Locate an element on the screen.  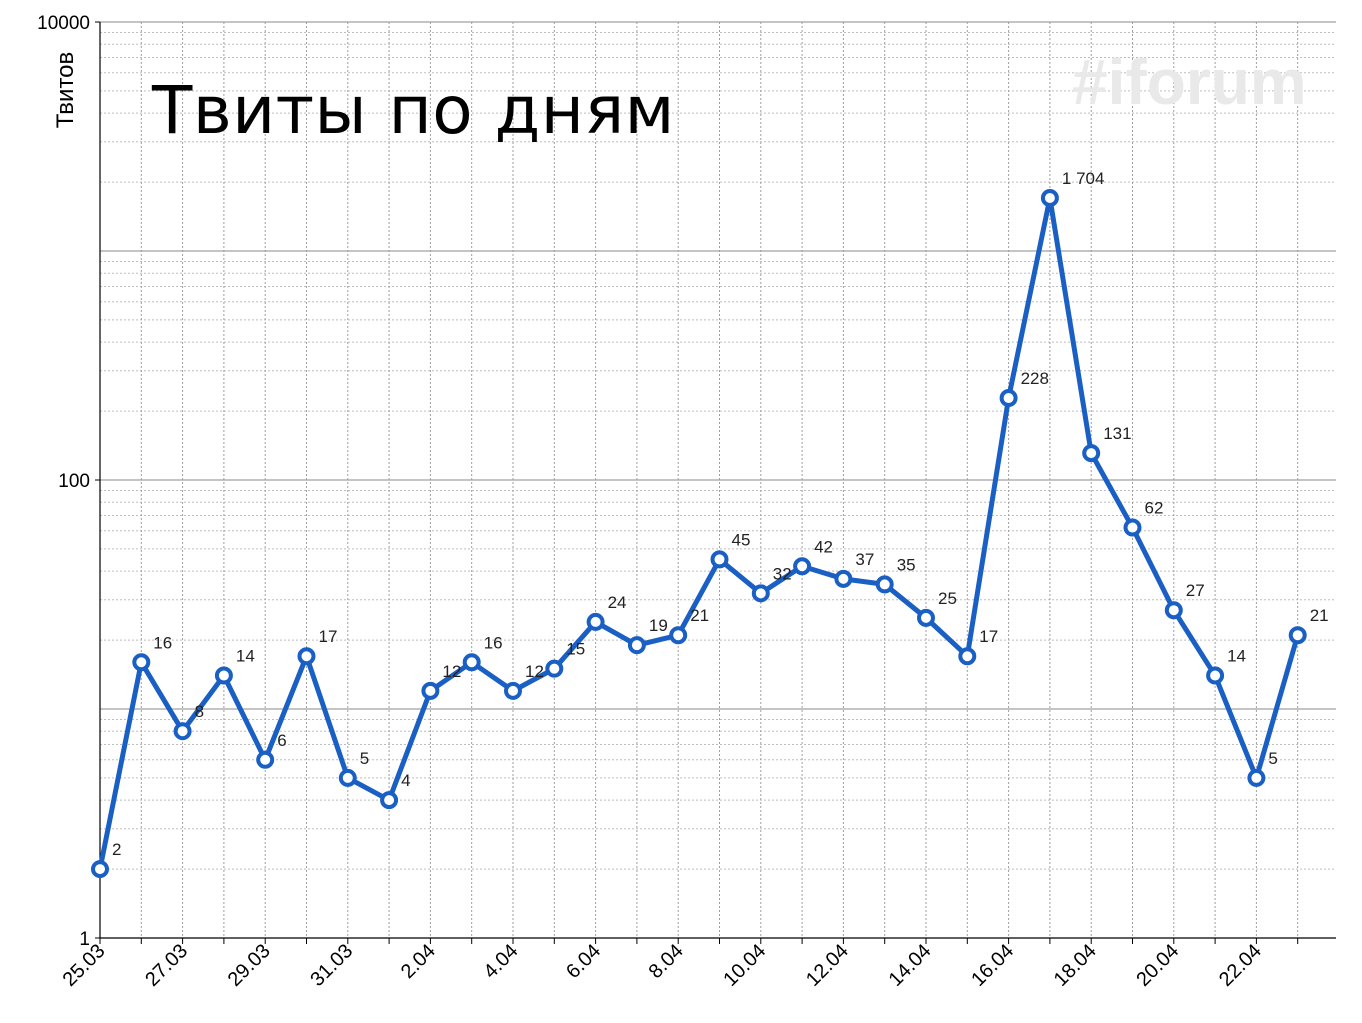
x-tick-label: 2.04 is located at coordinates (418, 961).